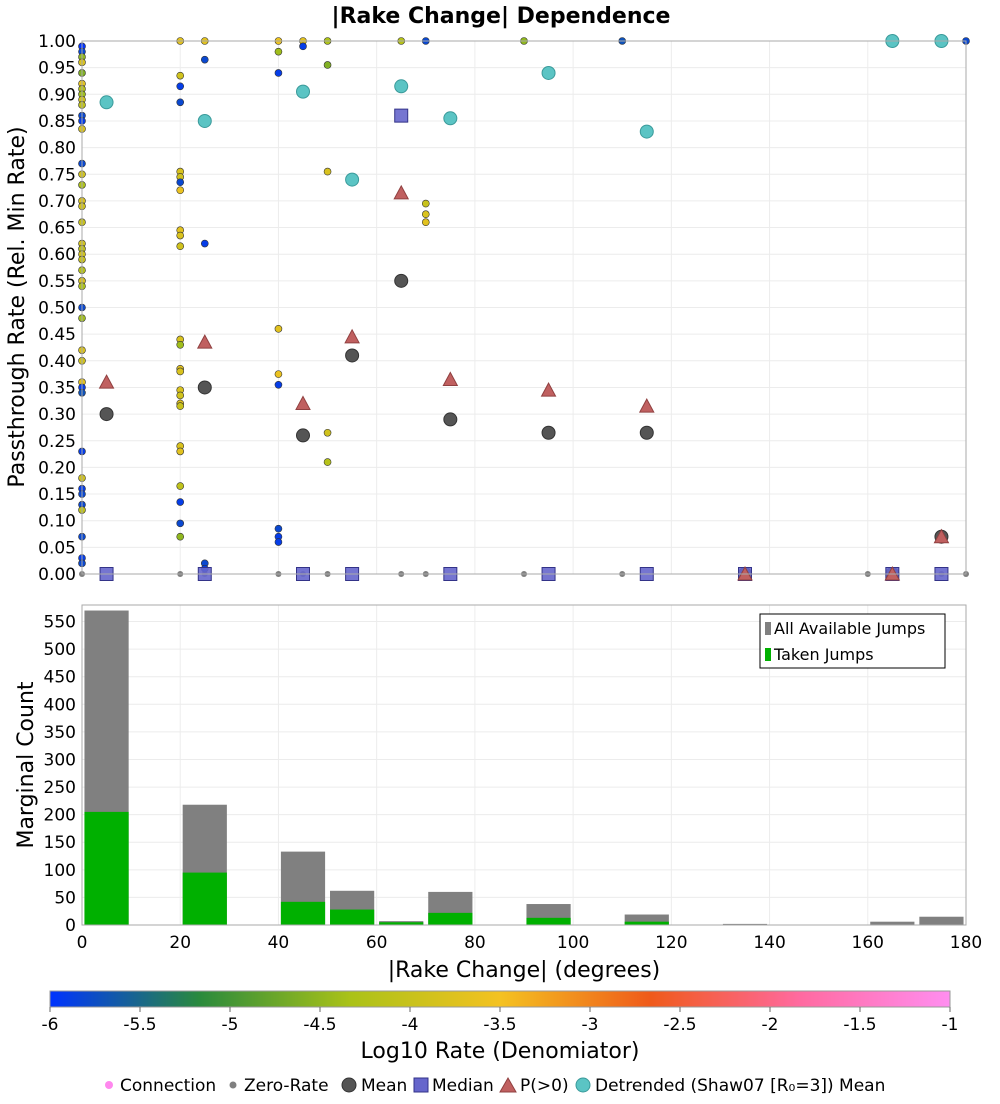 The height and width of the screenshot is (1104, 1000). What do you see at coordinates (60, 650) in the screenshot?
I see `histogram-y-tick-label: 500` at bounding box center [60, 650].